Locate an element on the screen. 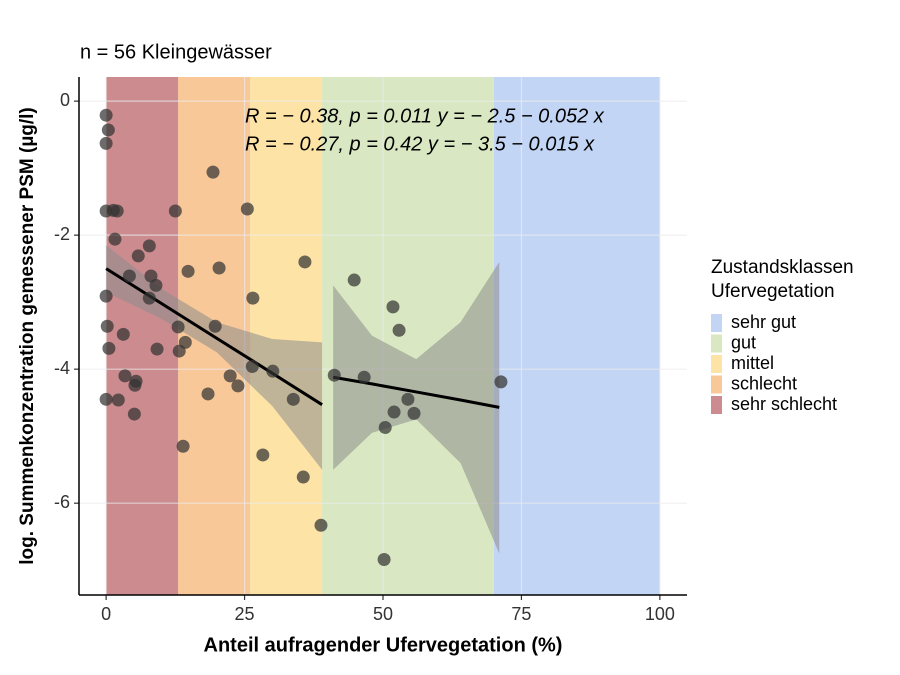 This screenshot has height=675, width=900. x-tick-label: 25 is located at coordinates (245, 614).